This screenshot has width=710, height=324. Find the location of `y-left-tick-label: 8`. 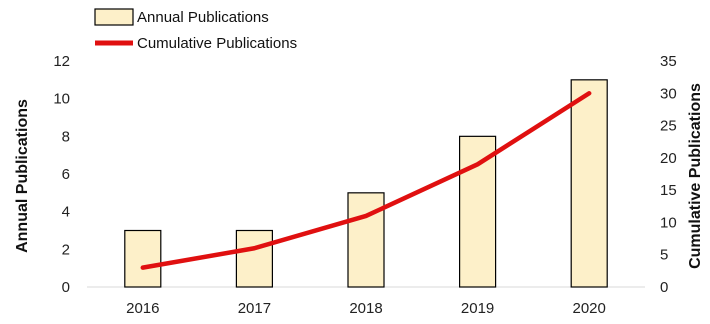

y-left-tick-label: 8 is located at coordinates (66, 136).